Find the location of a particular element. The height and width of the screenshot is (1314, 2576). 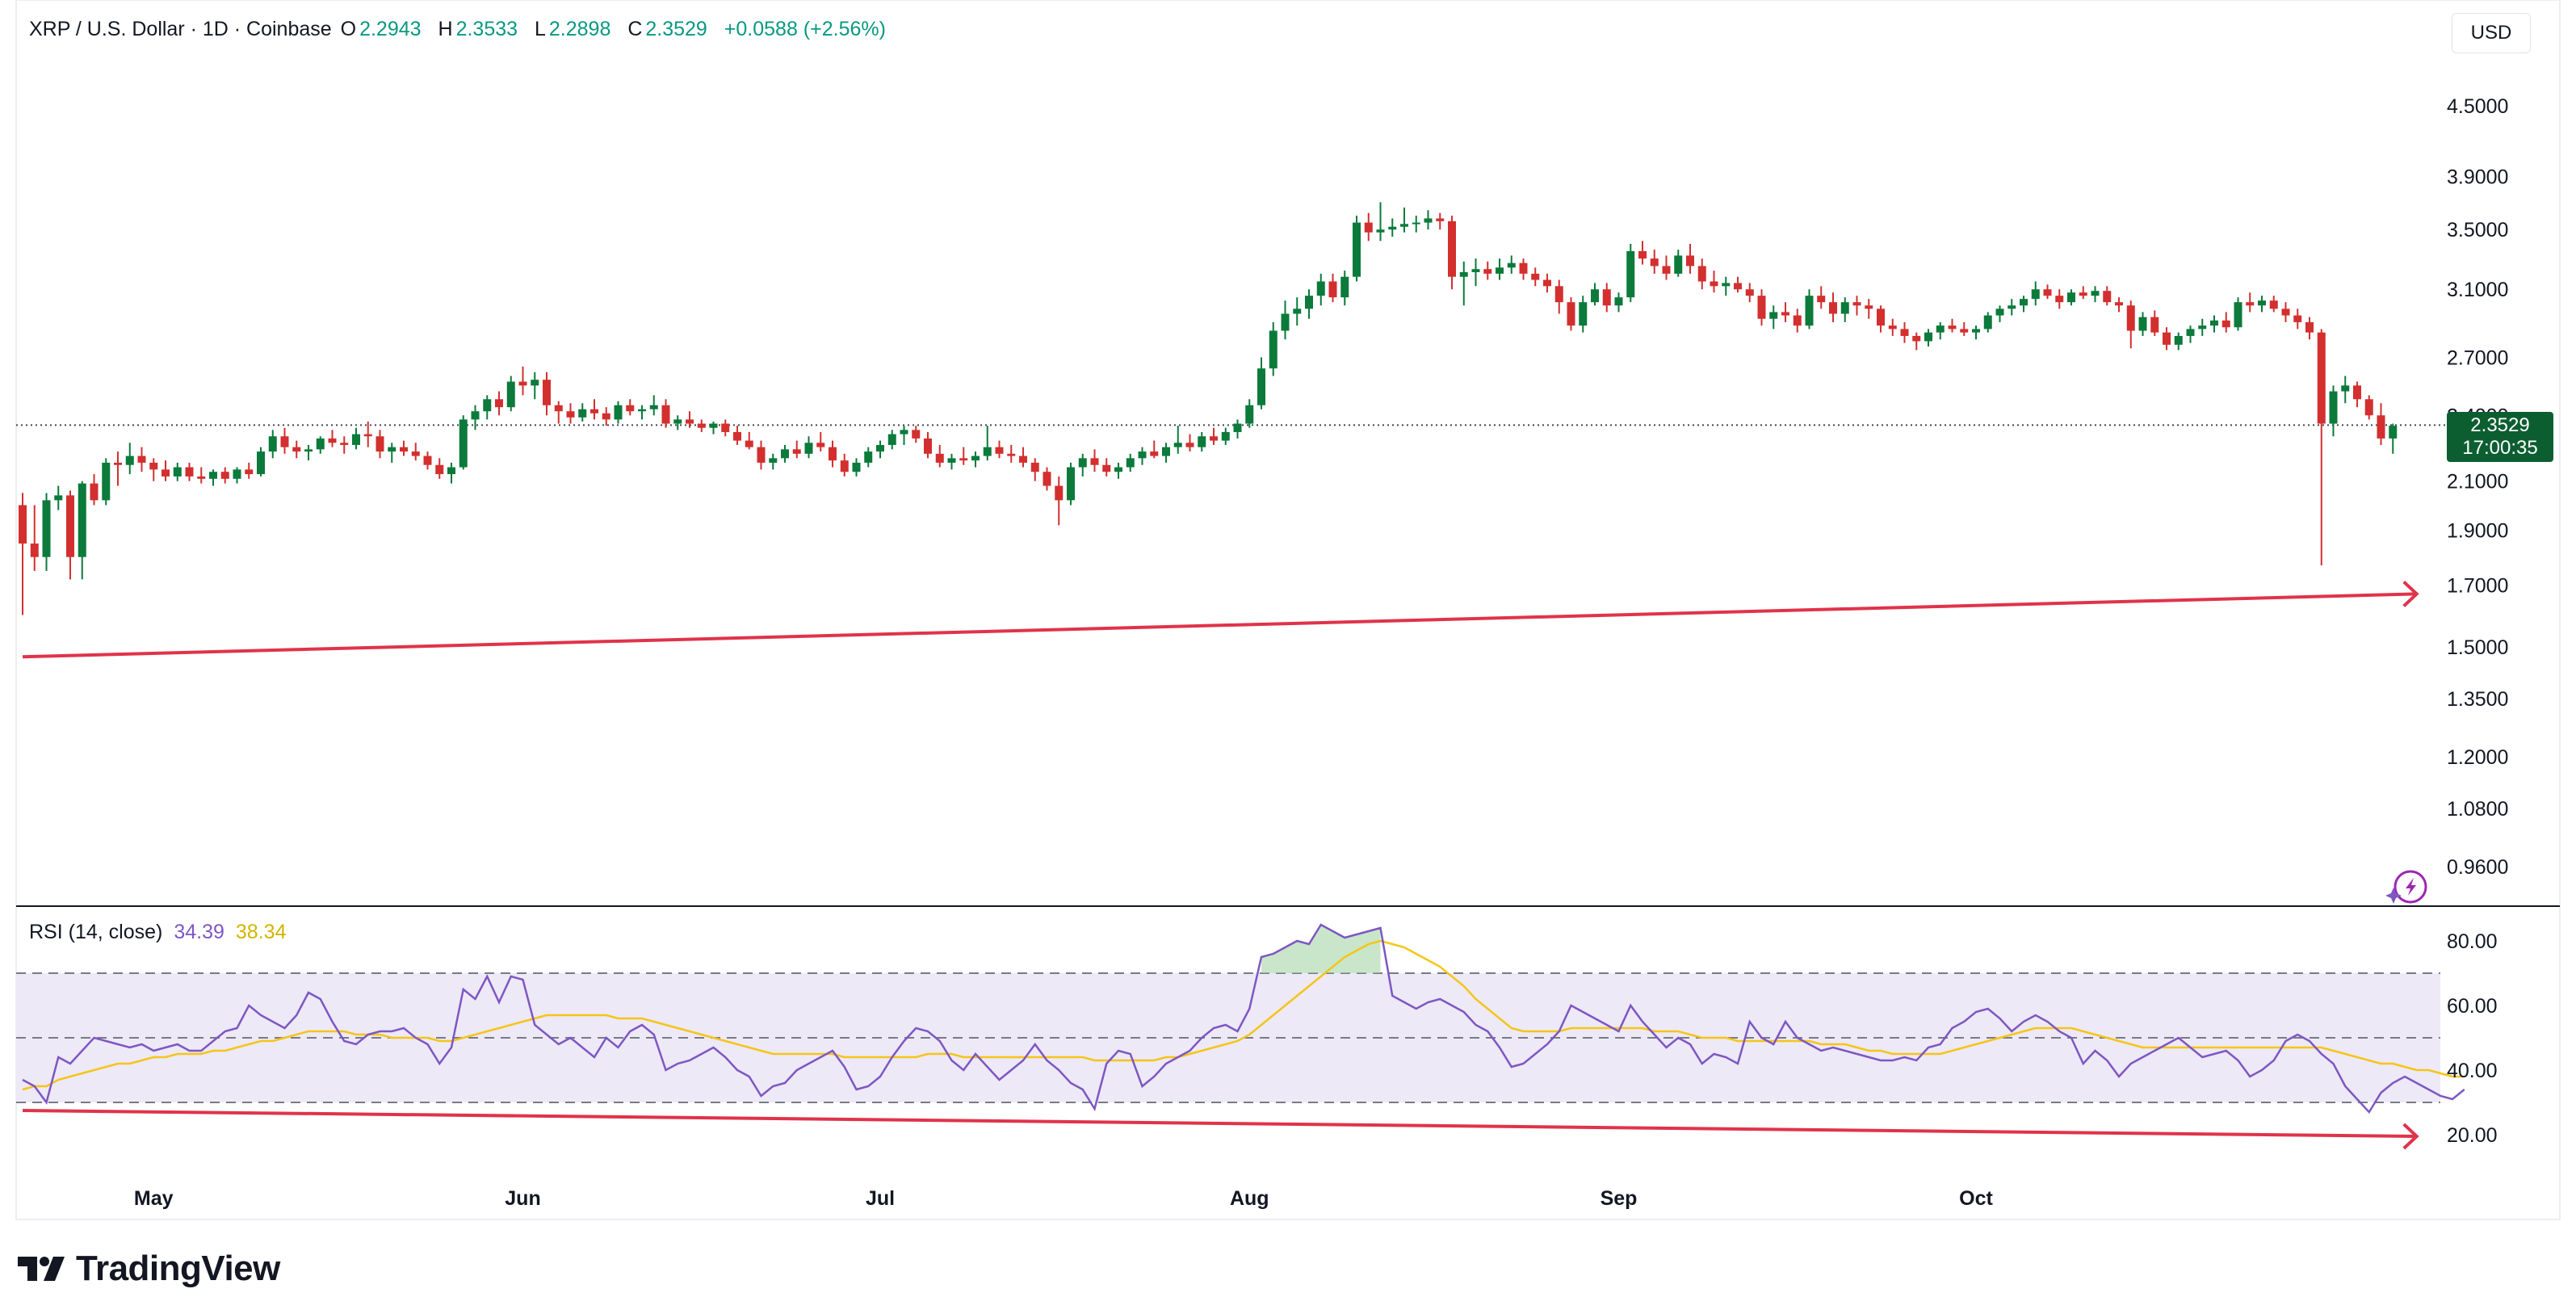

rsi-legend: RSI (14, close) 34.39 38.34 is located at coordinates (157, 932).